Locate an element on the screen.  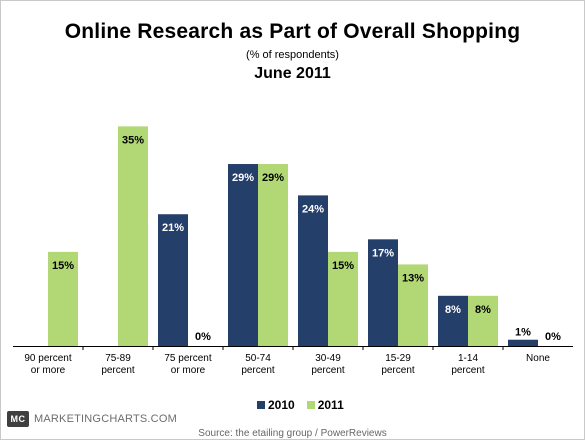
legend-item-2011: 2011 is located at coordinates (325, 405).